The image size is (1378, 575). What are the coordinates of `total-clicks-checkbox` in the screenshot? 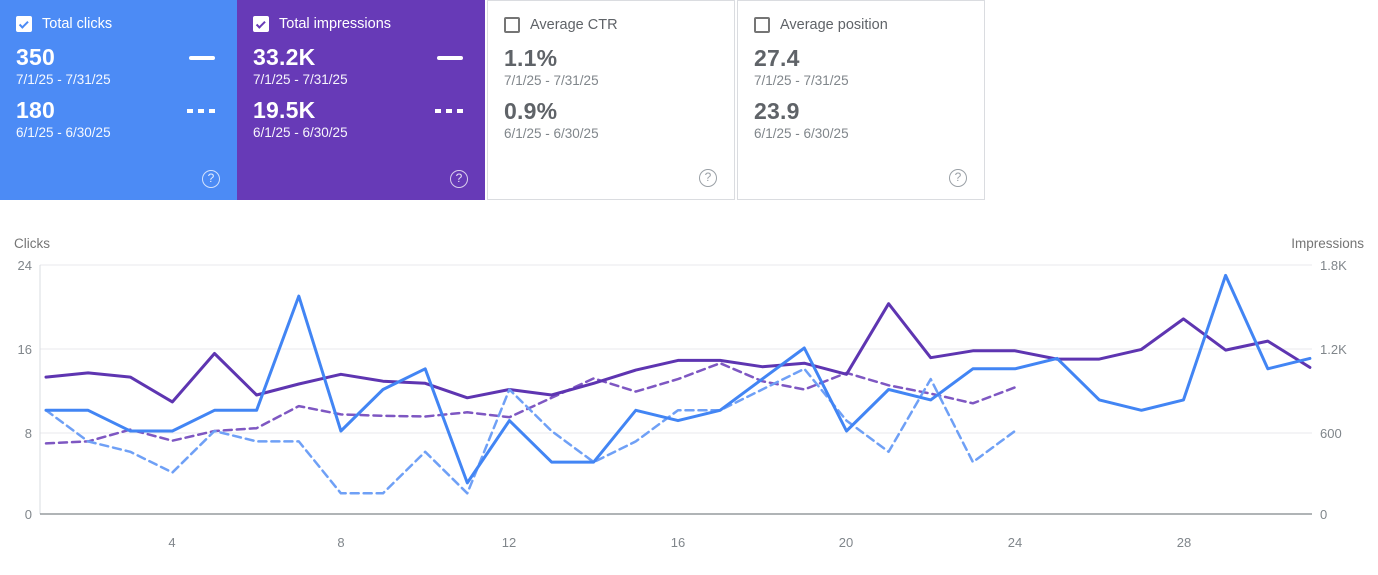 It's located at (24, 24).